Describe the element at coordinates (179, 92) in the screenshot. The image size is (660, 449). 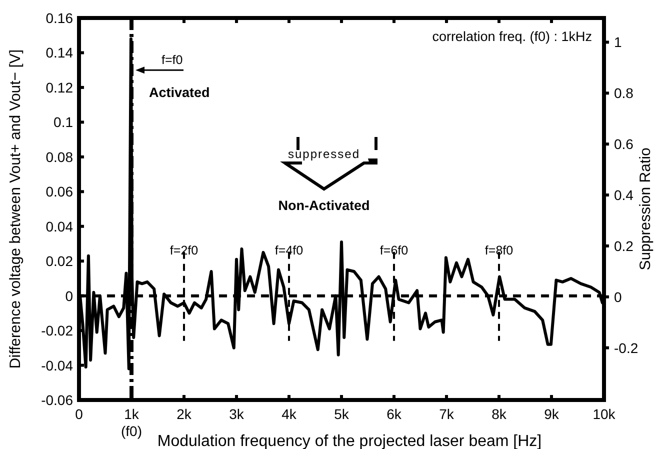
I see `annotation: Activated` at that location.